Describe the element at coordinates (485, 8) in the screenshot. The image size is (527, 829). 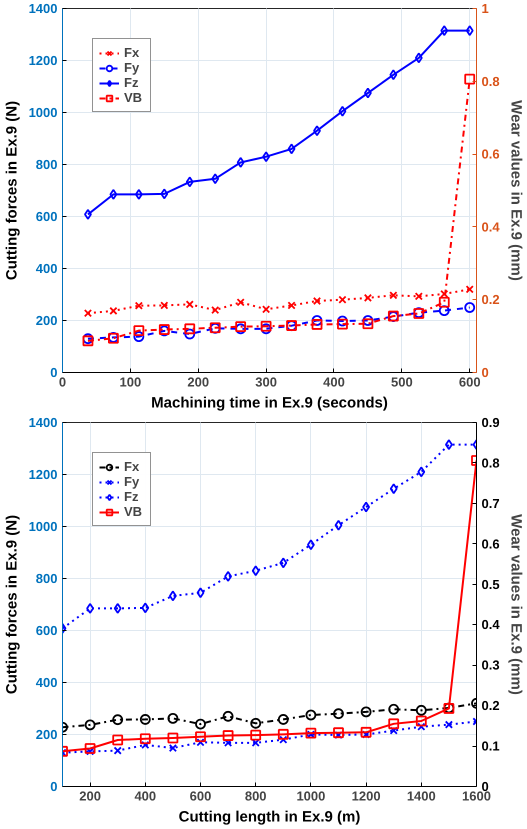
I see `y2-tick-label: 1` at that location.